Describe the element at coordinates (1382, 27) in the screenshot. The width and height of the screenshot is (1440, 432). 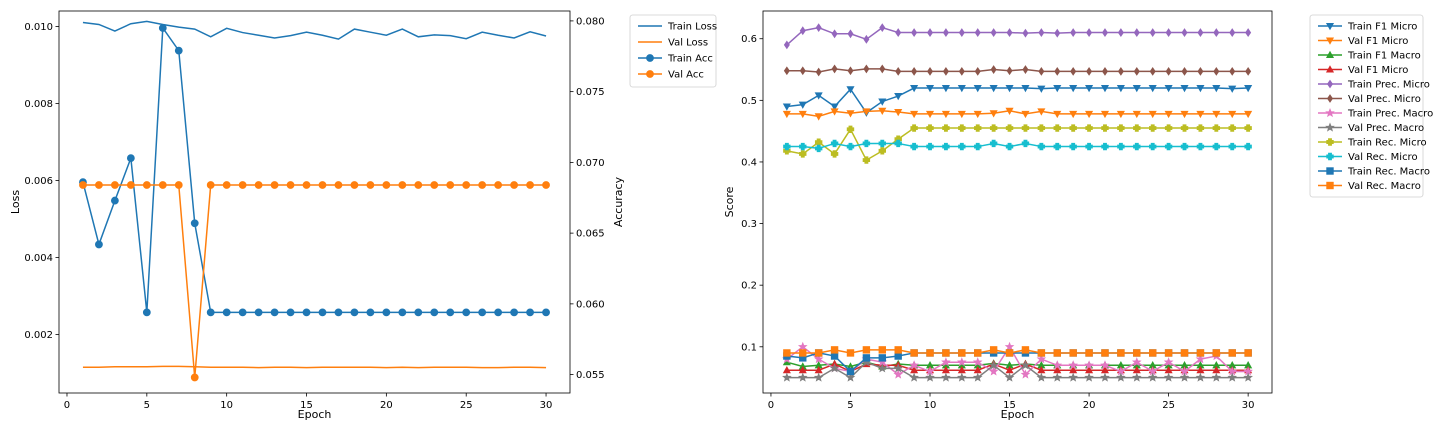
I see `chart1-legend-entry-train-f1-micro-0-label: Train F1 Micro` at that location.